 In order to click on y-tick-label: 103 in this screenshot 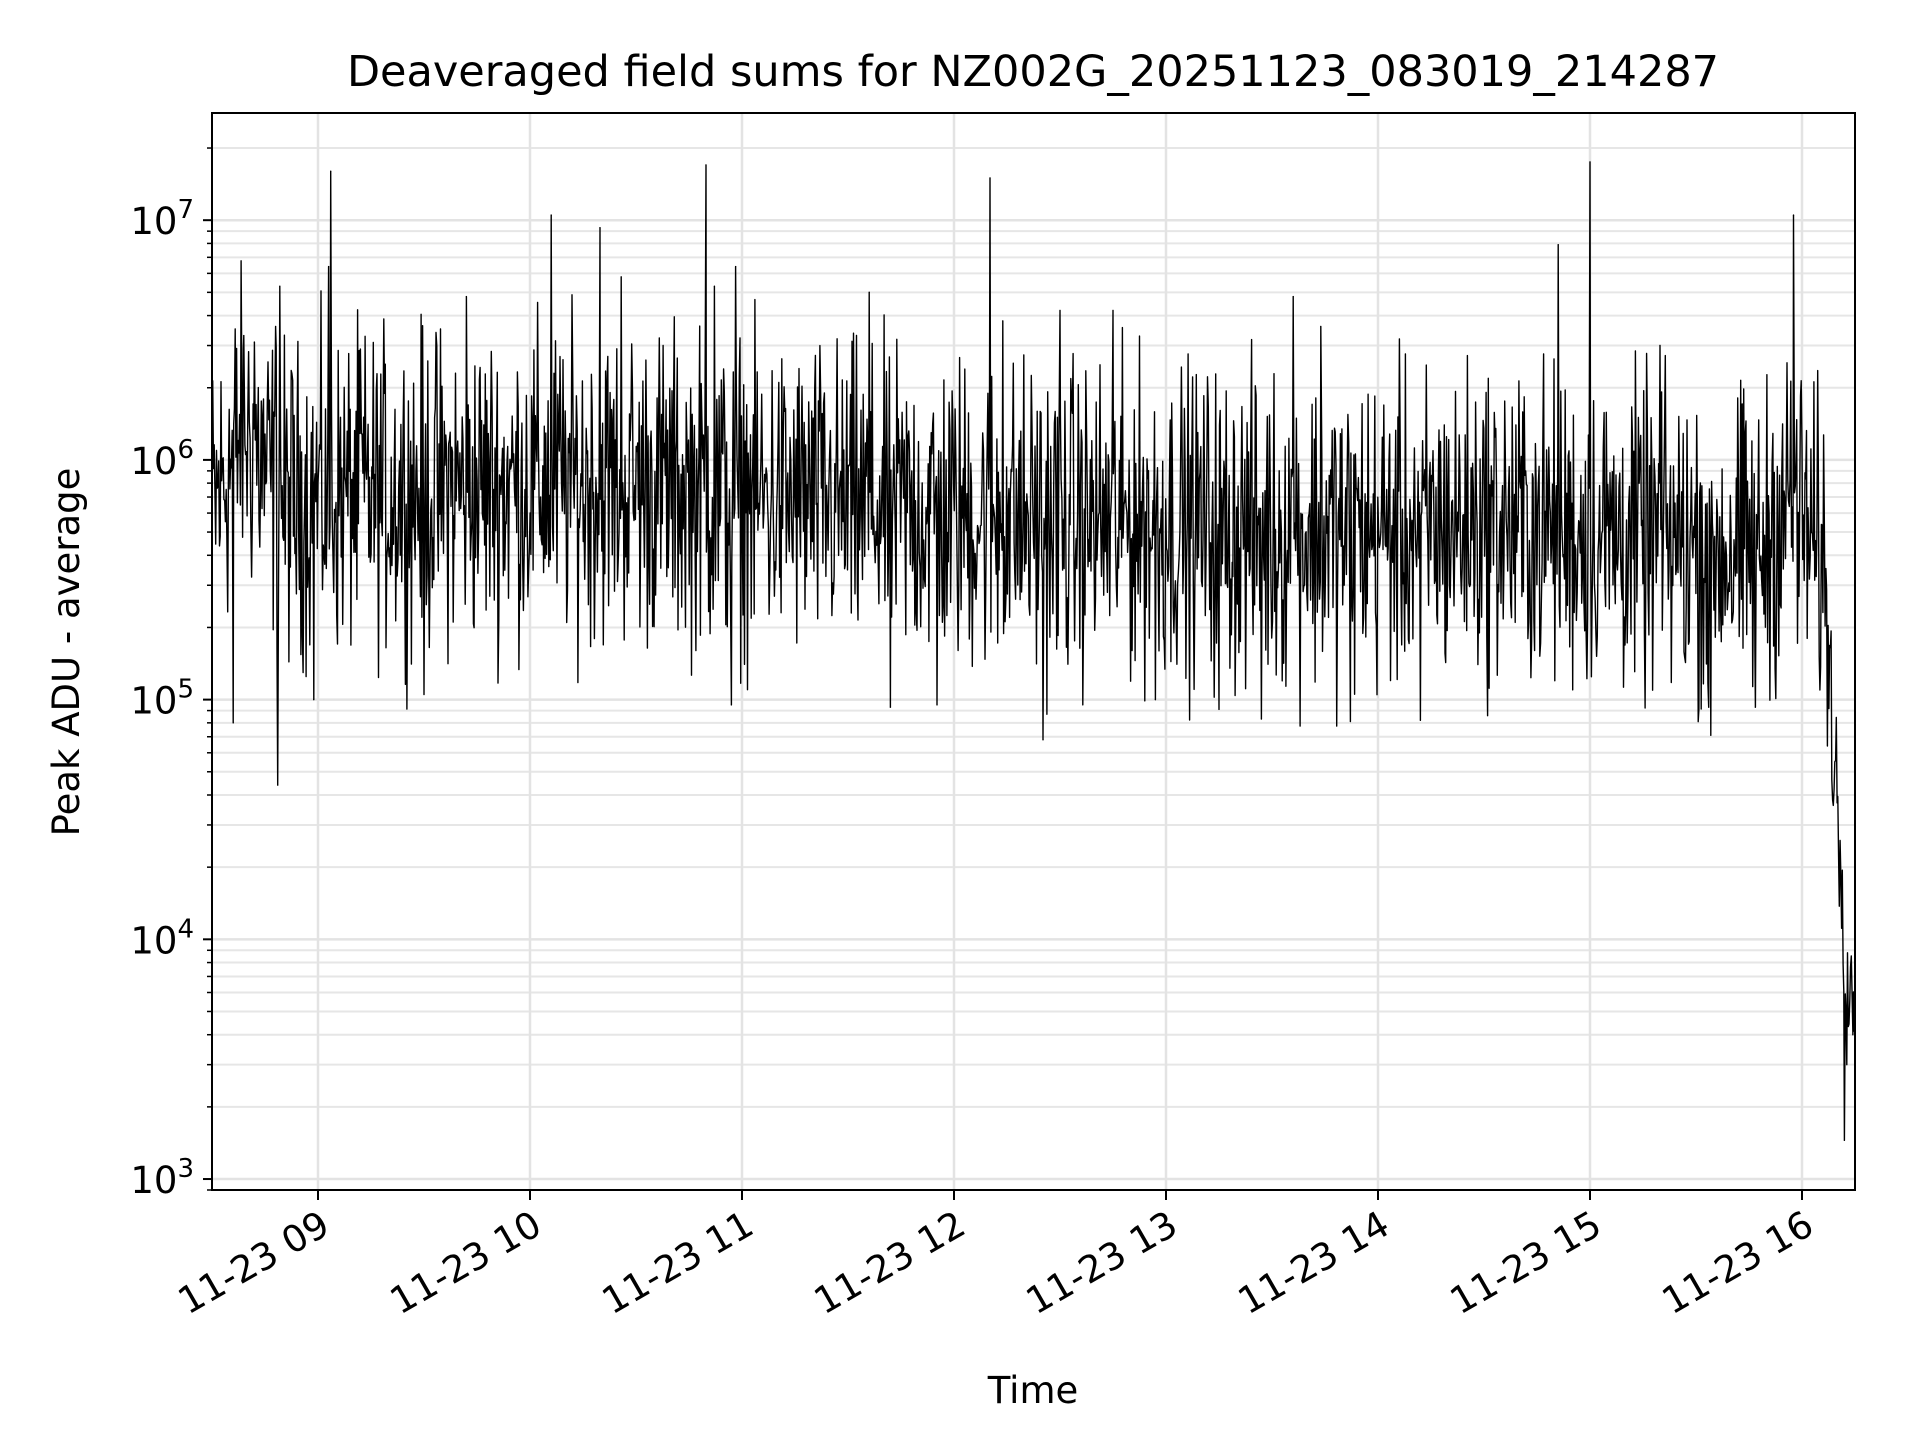, I will do `click(162, 1178)`.